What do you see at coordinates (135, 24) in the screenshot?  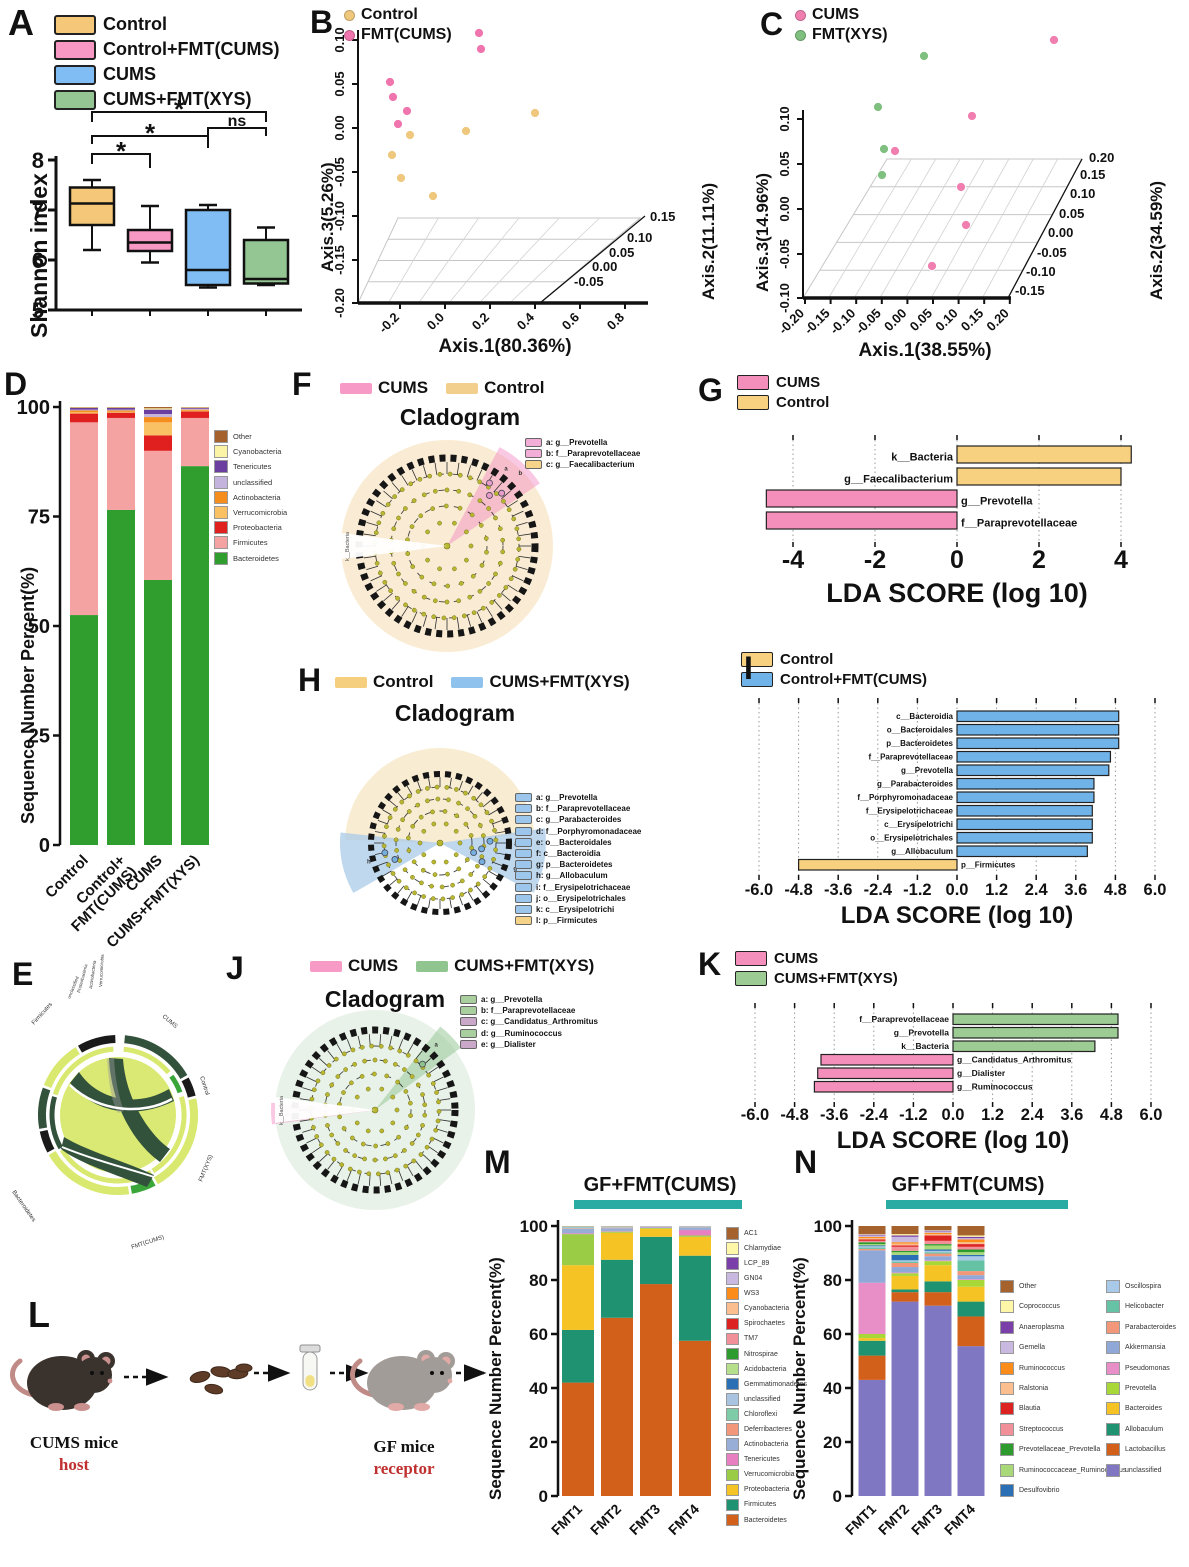 I see `legend-label: Control` at bounding box center [135, 24].